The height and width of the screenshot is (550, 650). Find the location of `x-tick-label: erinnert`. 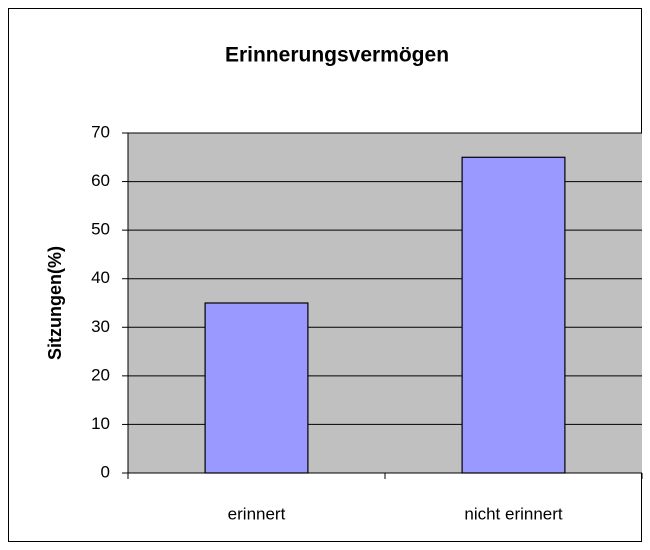

x-tick-label: erinnert is located at coordinates (257, 513).